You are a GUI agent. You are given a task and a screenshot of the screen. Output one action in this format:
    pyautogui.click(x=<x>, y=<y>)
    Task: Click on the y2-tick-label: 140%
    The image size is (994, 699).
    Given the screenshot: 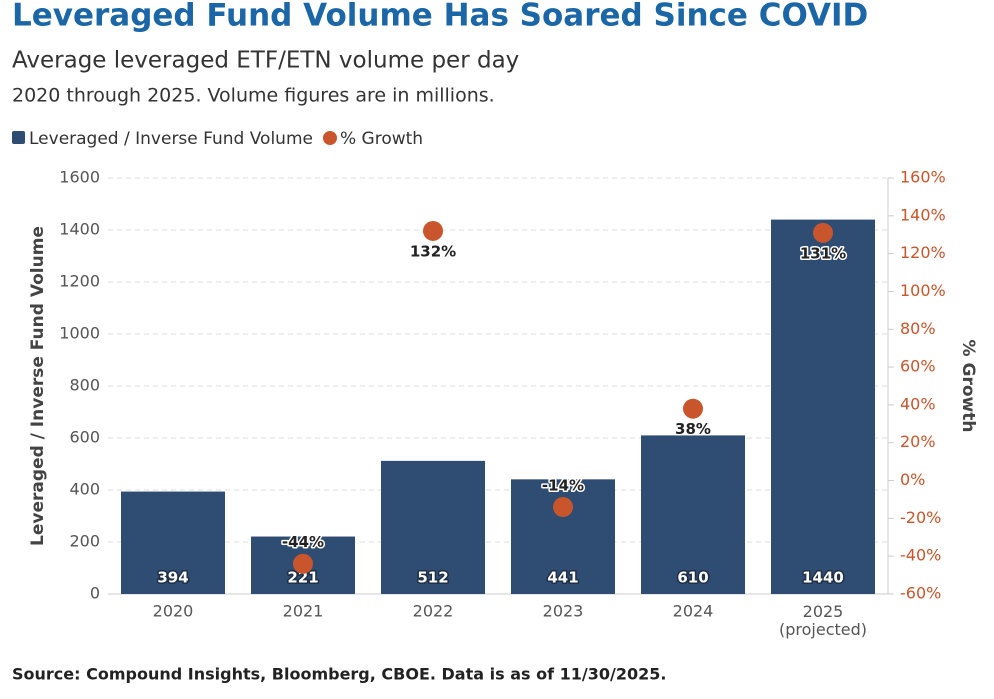 What is the action you would take?
    pyautogui.click(x=923, y=214)
    